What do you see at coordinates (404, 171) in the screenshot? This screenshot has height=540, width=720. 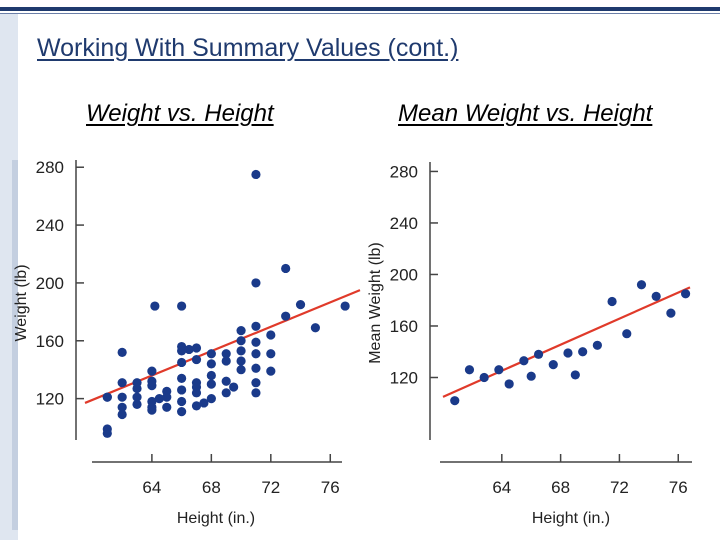 I see `right-y-tick-label: 280` at bounding box center [404, 171].